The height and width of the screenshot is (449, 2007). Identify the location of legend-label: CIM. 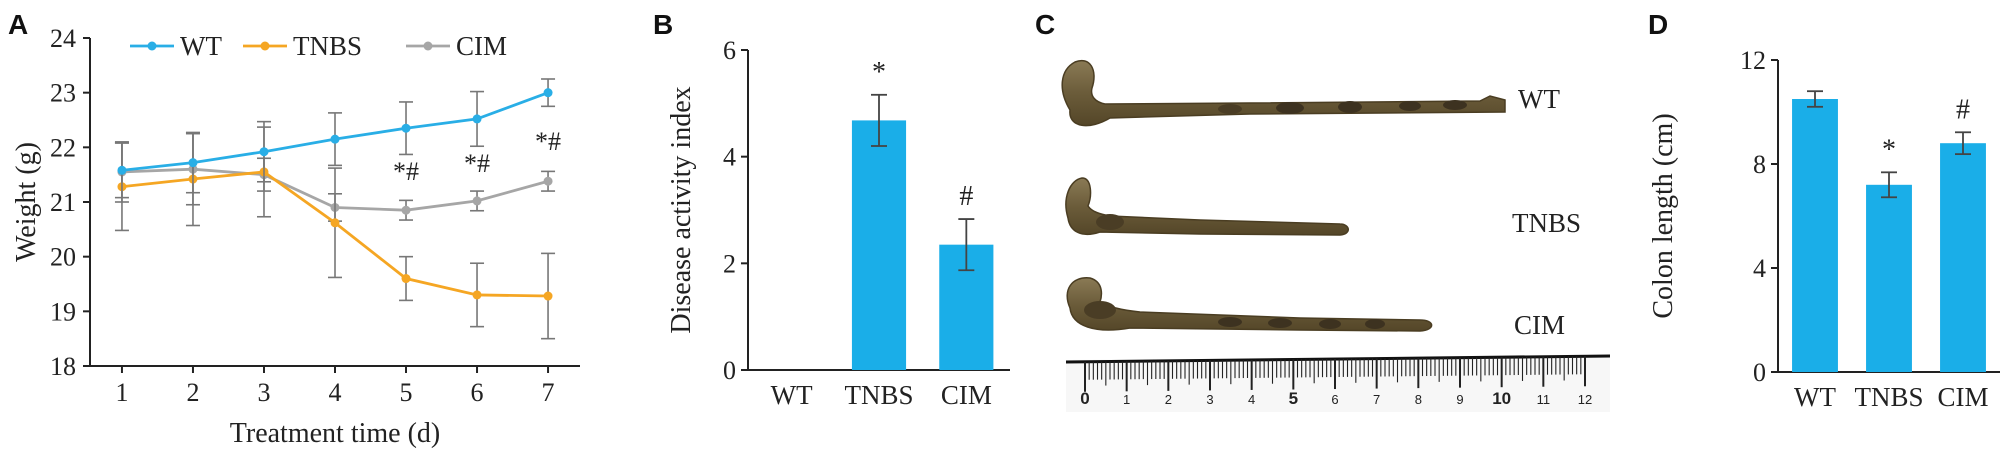
(481, 46).